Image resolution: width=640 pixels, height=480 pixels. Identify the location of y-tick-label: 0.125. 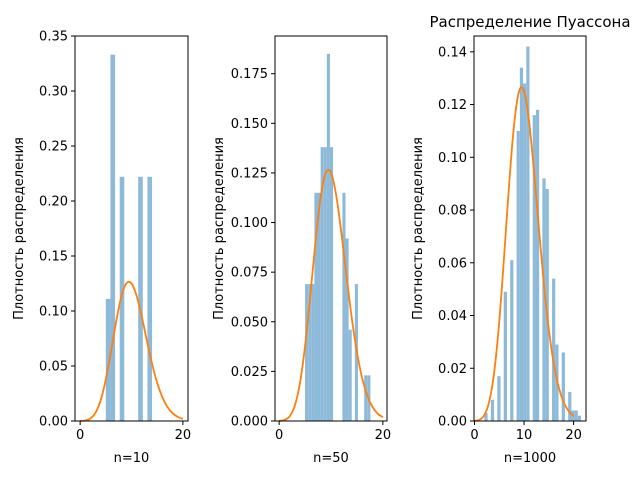
(249, 173).